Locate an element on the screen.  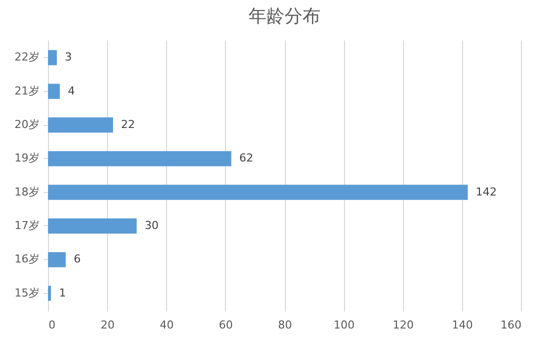
x-tick-label: 120 is located at coordinates (403, 325).